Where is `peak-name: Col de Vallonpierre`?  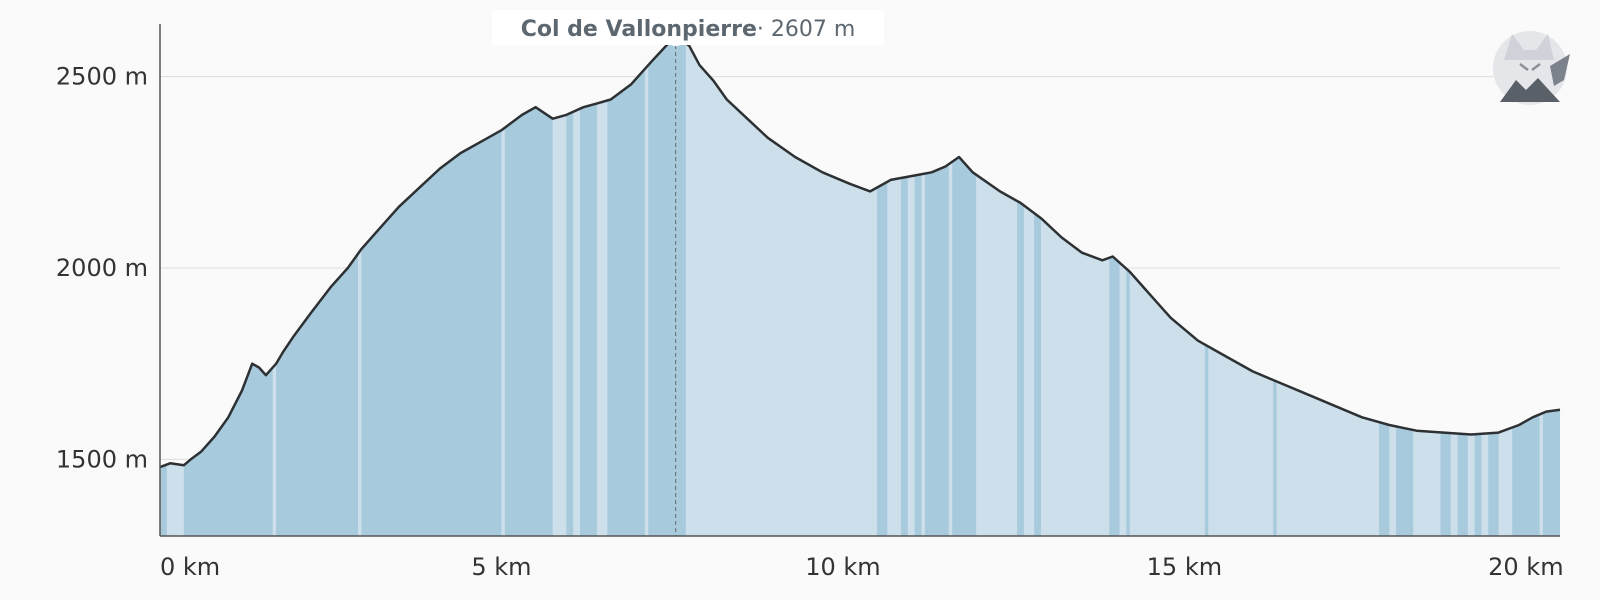
peak-name: Col de Vallonpierre is located at coordinates (639, 29).